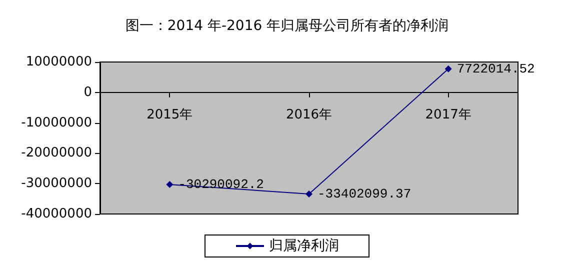  I want to click on x-tick-label: 2016年, so click(309, 114).